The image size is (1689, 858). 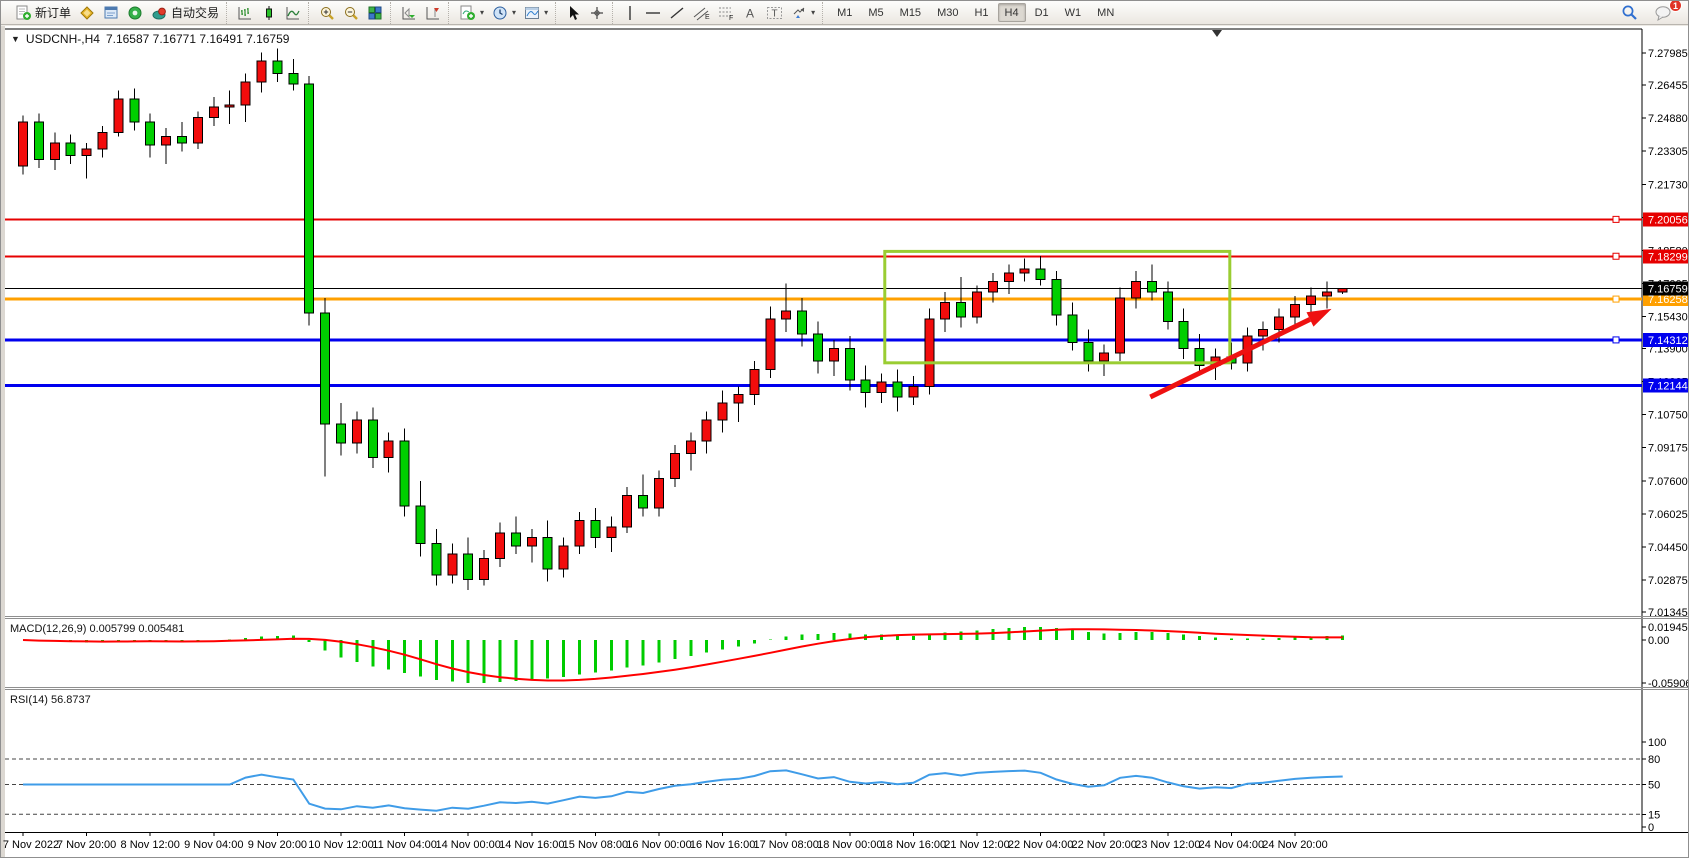 I want to click on indicators-dropdown: ▾, so click(x=471, y=13).